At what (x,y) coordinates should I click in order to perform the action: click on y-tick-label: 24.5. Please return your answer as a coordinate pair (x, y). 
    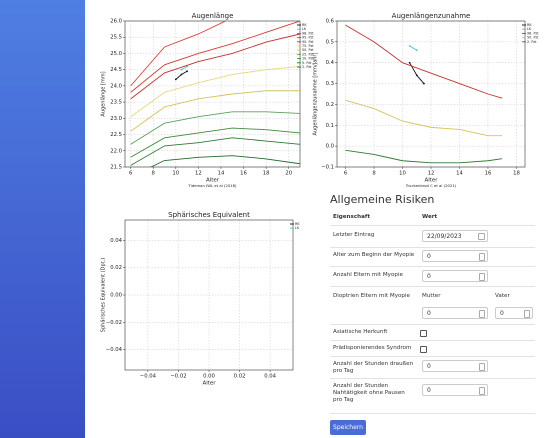
    Looking at the image, I should click on (116, 70).